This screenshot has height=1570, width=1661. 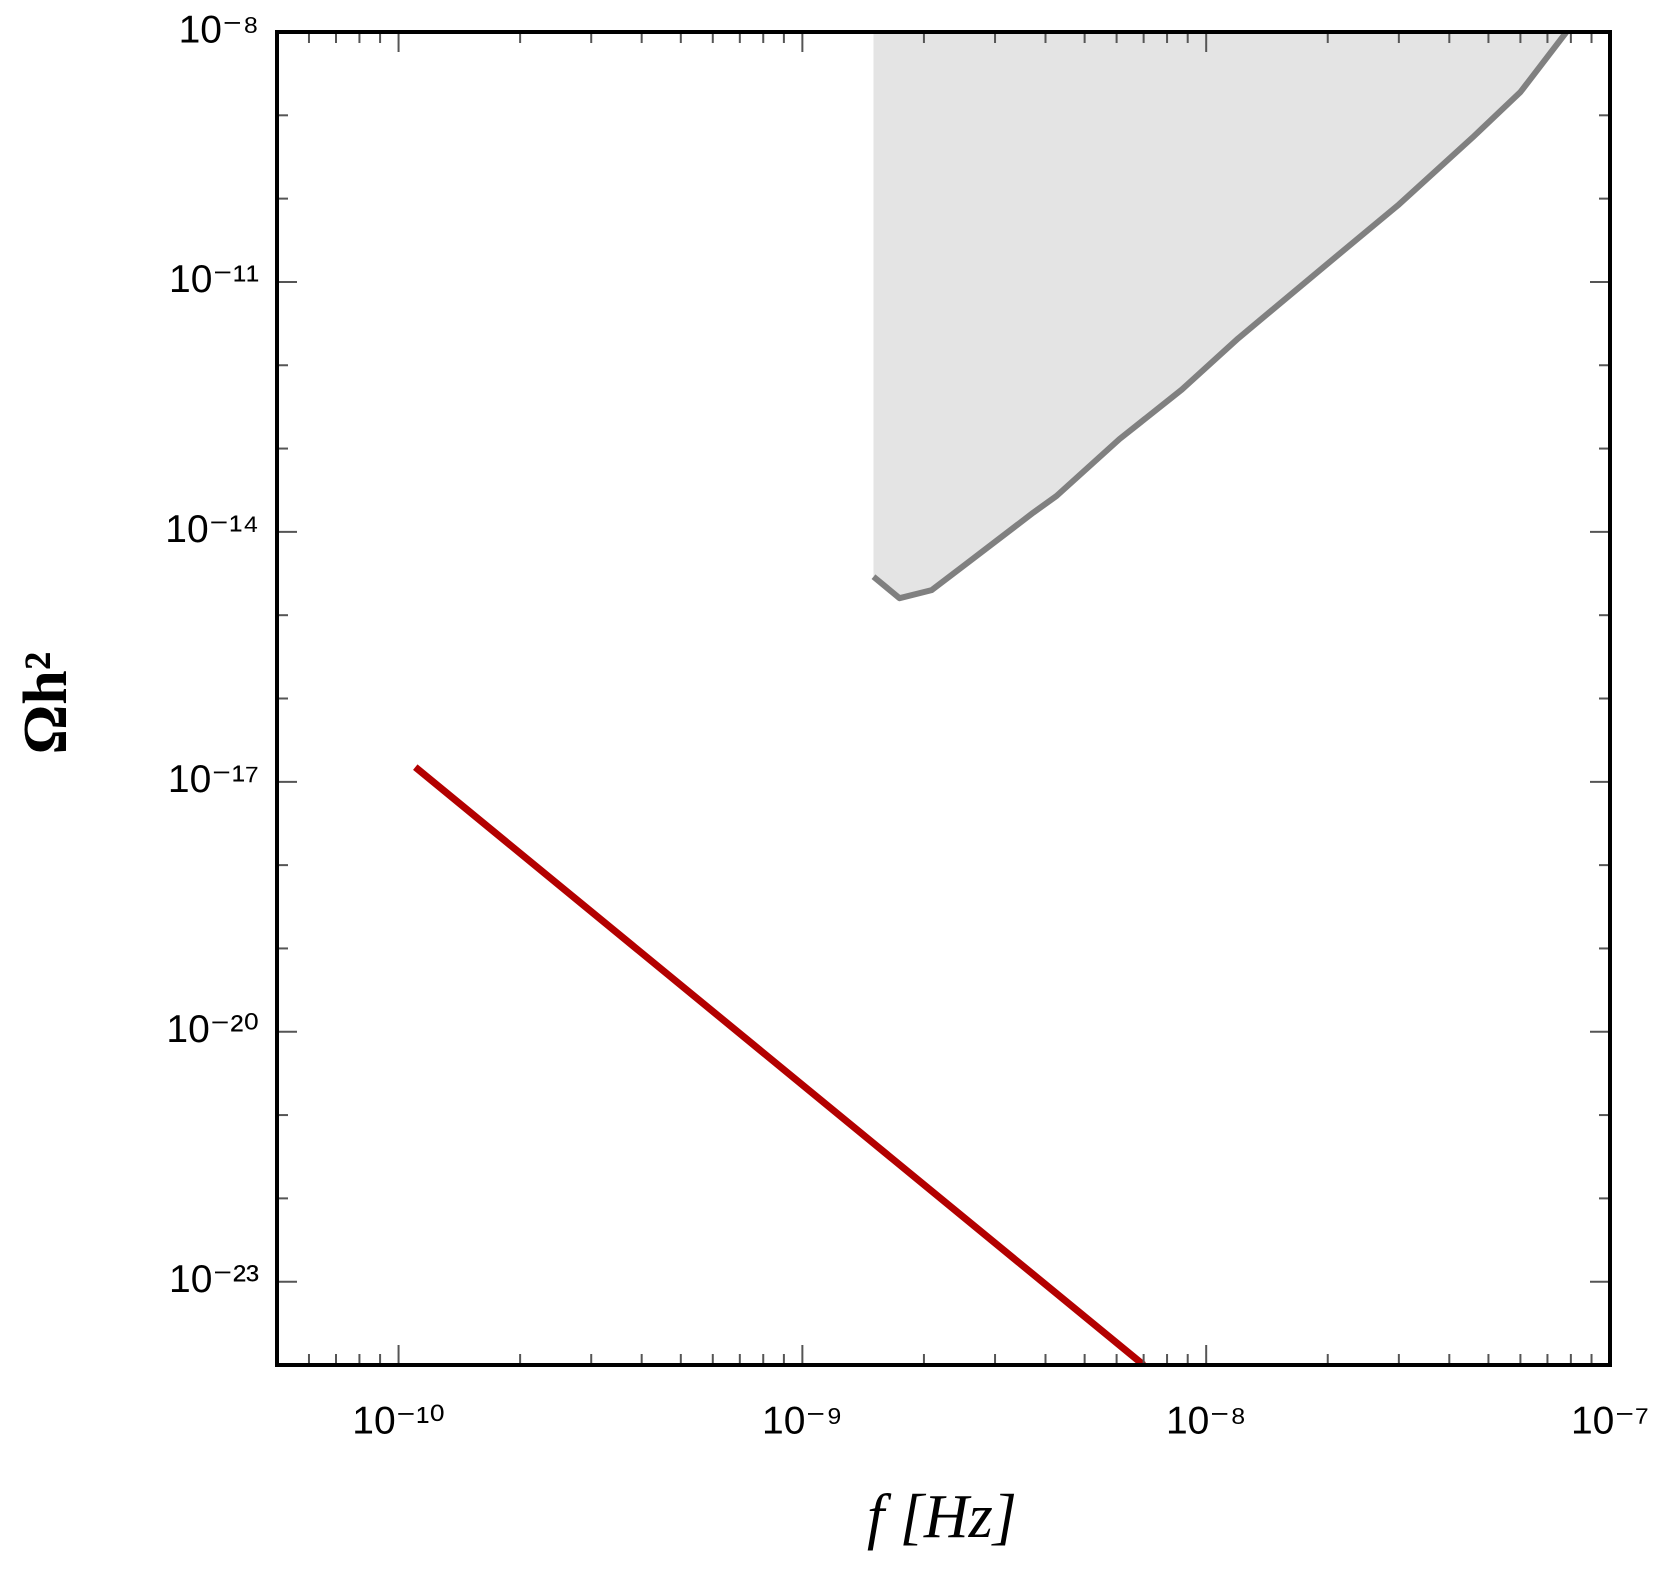 What do you see at coordinates (802, 1420) in the screenshot?
I see `x-tick-label: 10⁻⁹` at bounding box center [802, 1420].